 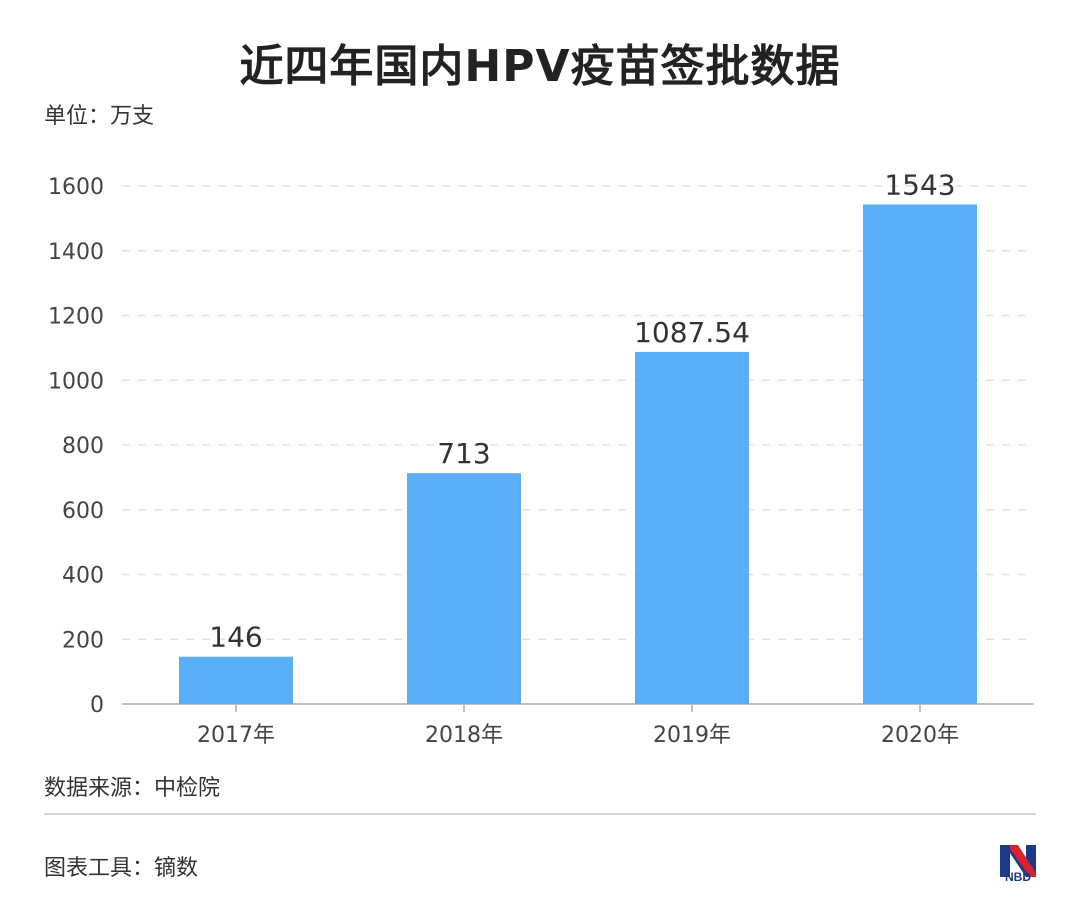 What do you see at coordinates (83, 576) in the screenshot?
I see `y-tick-label: 400` at bounding box center [83, 576].